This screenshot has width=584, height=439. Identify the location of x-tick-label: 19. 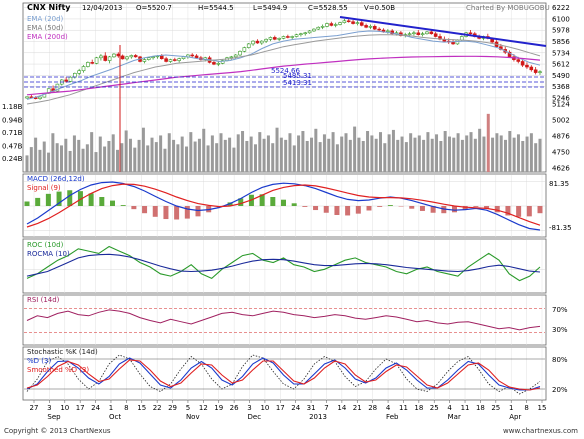
(218, 408).